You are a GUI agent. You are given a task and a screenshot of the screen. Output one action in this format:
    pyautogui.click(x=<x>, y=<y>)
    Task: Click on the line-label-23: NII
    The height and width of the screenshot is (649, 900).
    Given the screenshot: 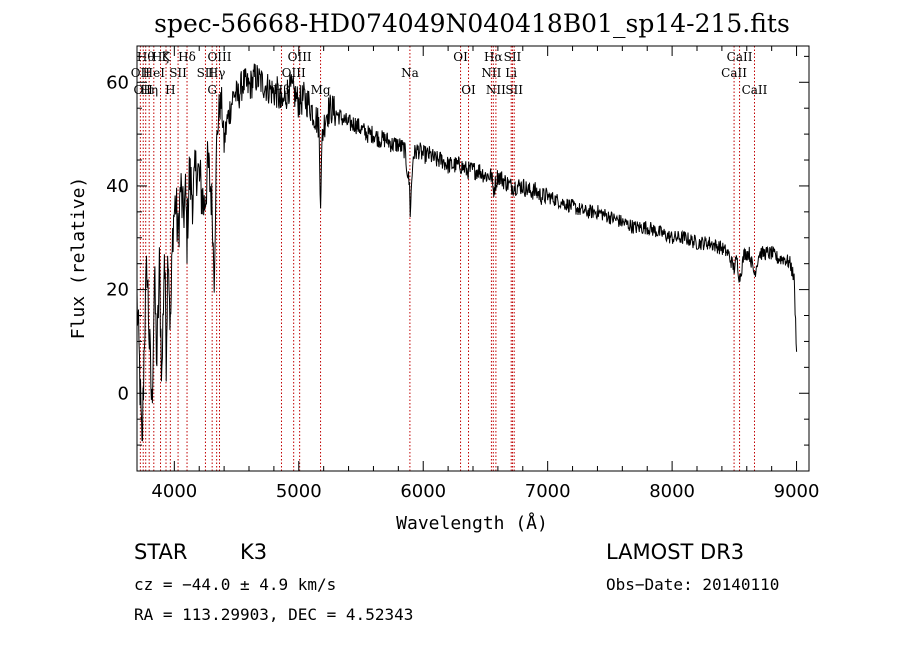 What is the action you would take?
    pyautogui.click(x=496, y=90)
    